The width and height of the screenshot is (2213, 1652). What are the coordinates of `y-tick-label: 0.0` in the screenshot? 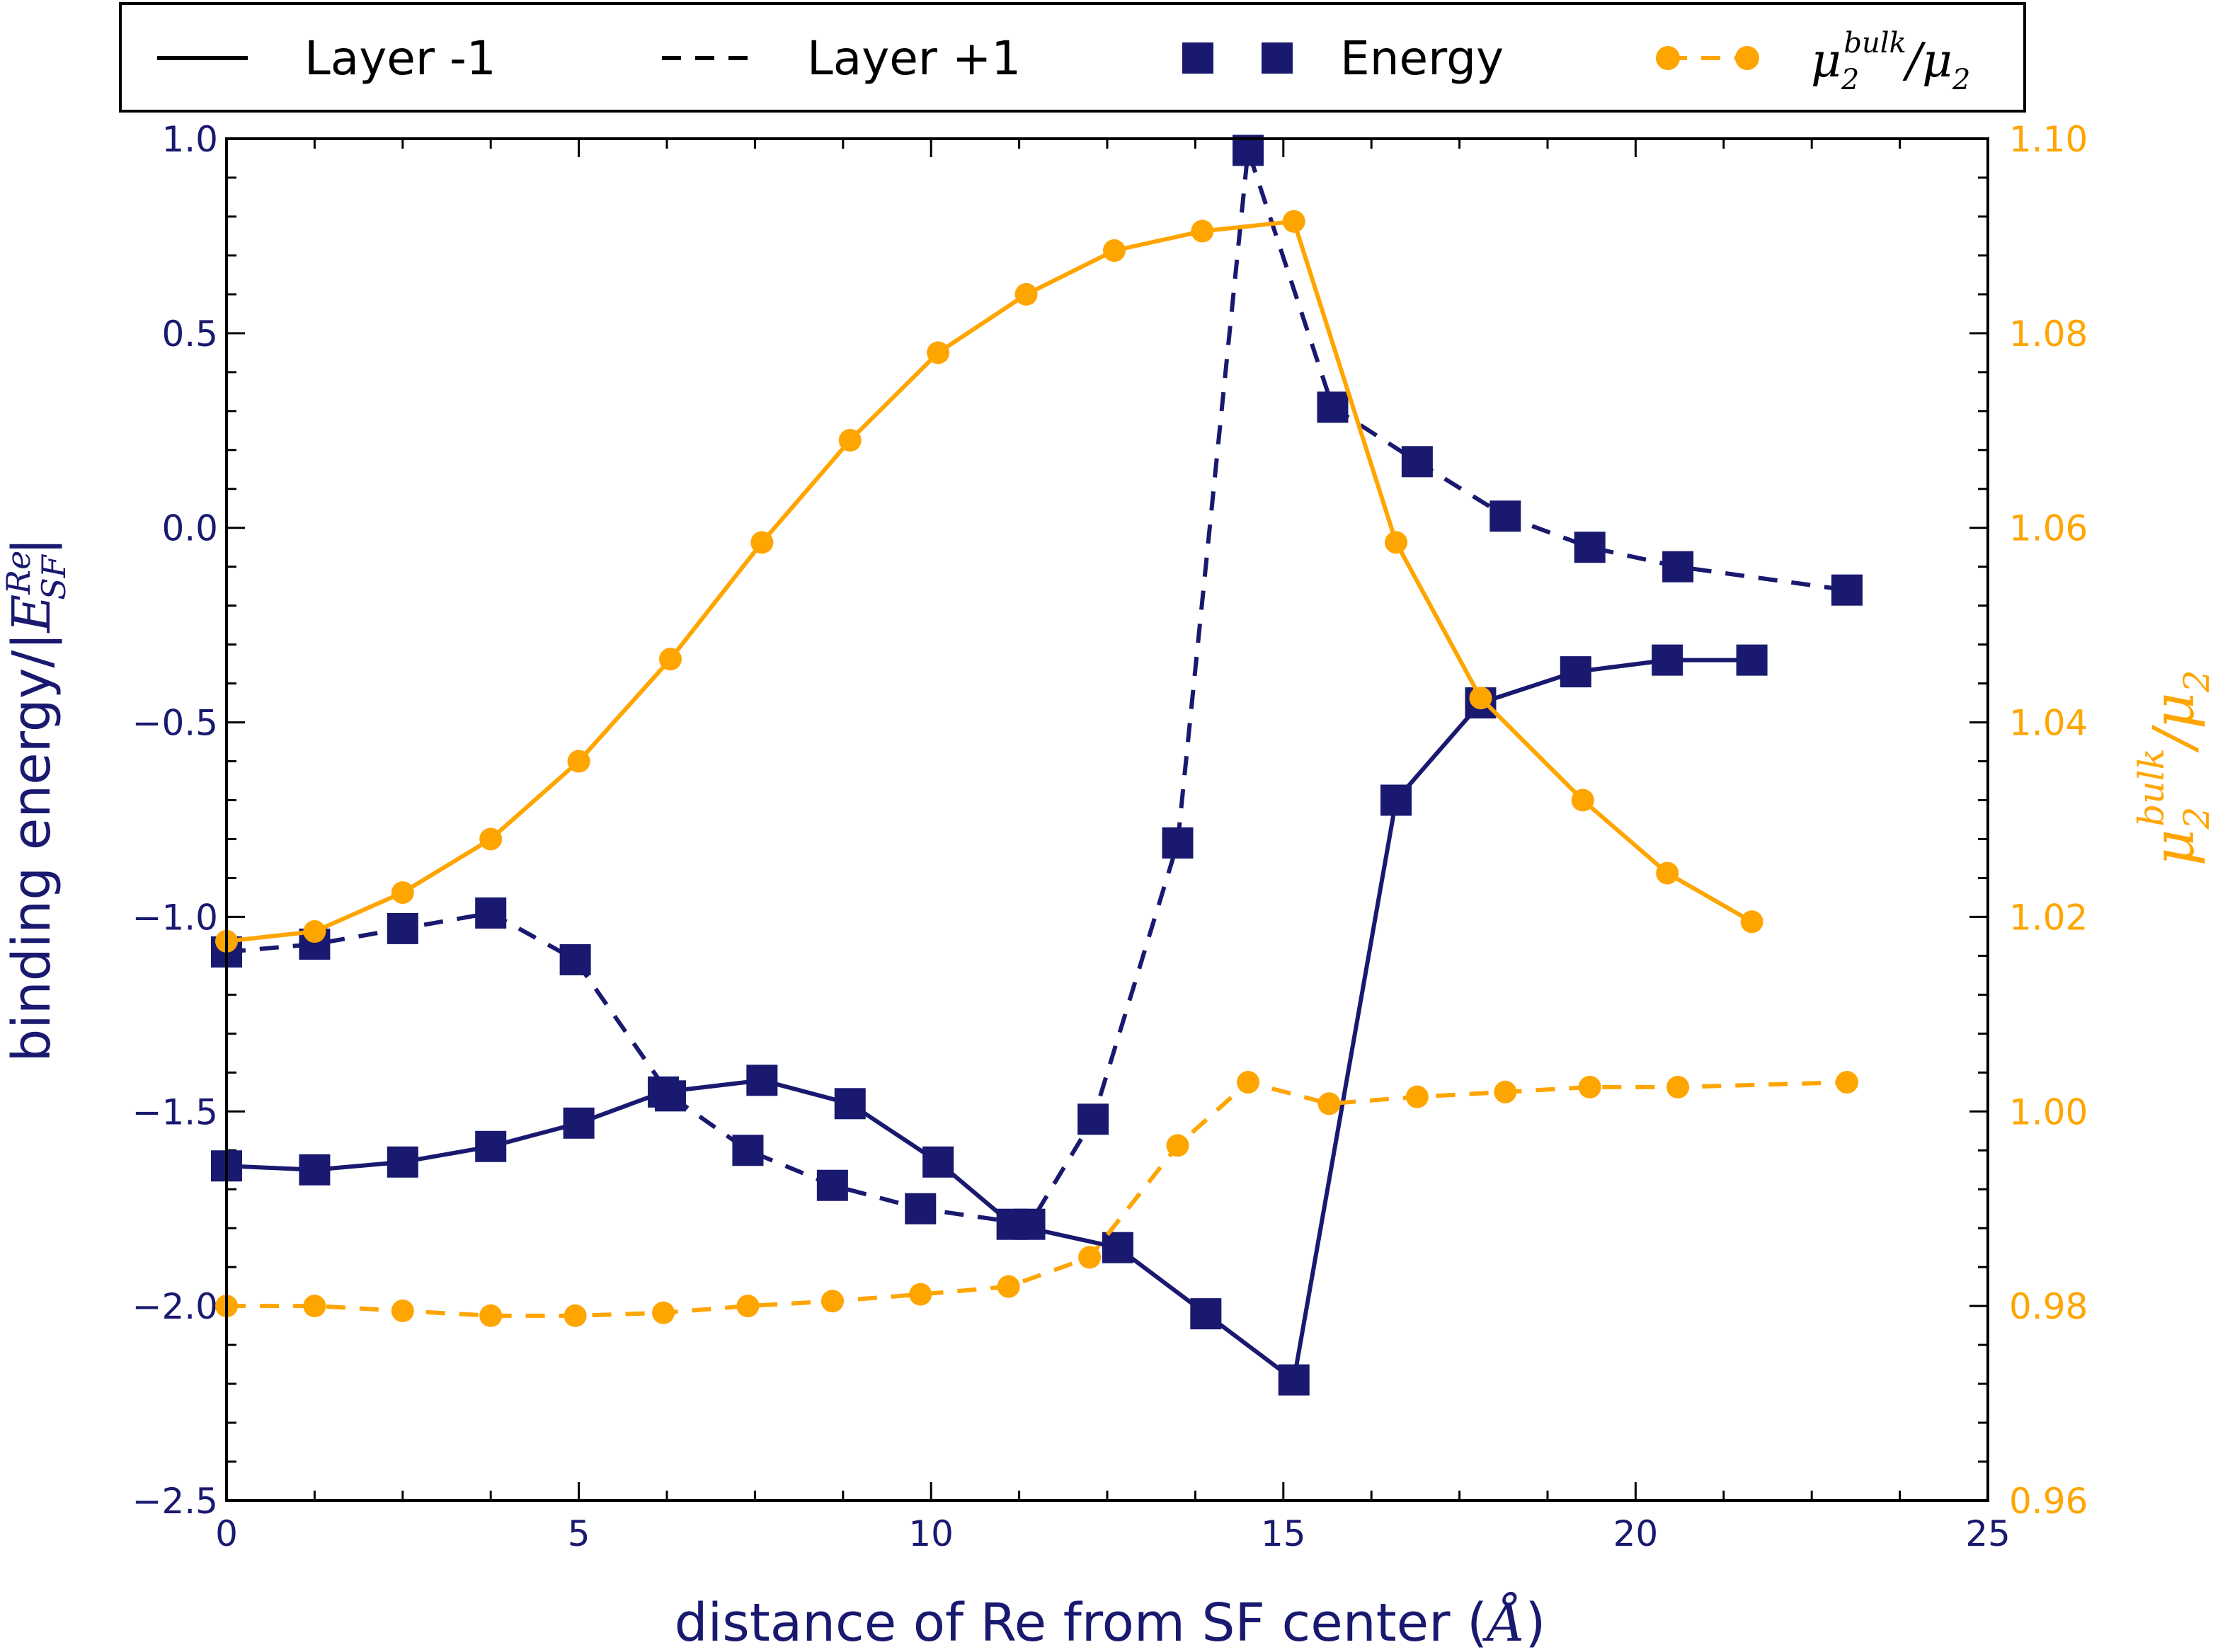 It's located at (189, 528).